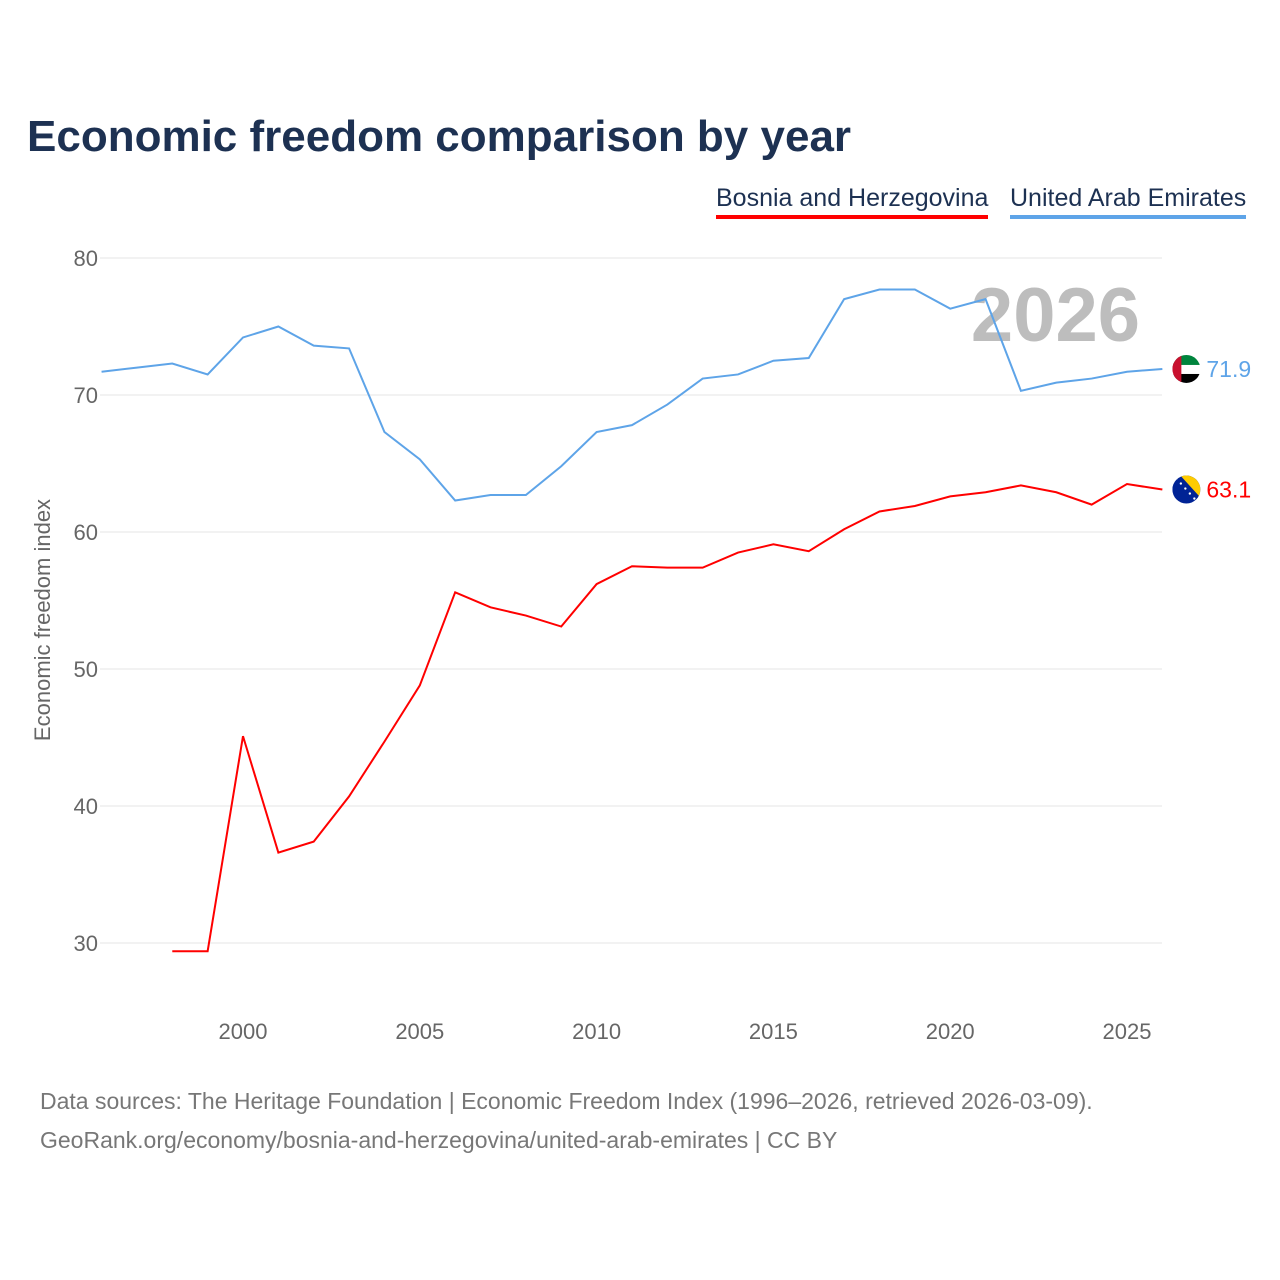 The height and width of the screenshot is (1280, 1280). Describe the element at coordinates (419, 1031) in the screenshot. I see `x-tick-label: 2005` at that location.